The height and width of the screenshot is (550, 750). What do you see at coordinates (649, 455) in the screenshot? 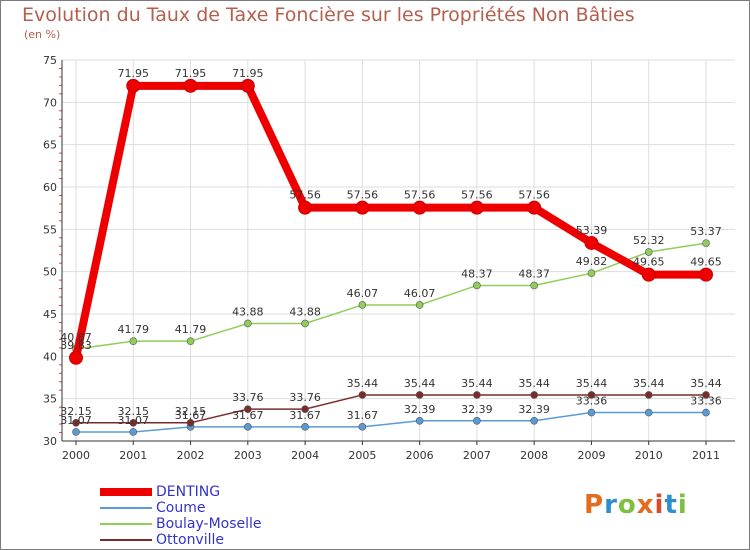
I see `x-tick-label: 2010` at bounding box center [649, 455].